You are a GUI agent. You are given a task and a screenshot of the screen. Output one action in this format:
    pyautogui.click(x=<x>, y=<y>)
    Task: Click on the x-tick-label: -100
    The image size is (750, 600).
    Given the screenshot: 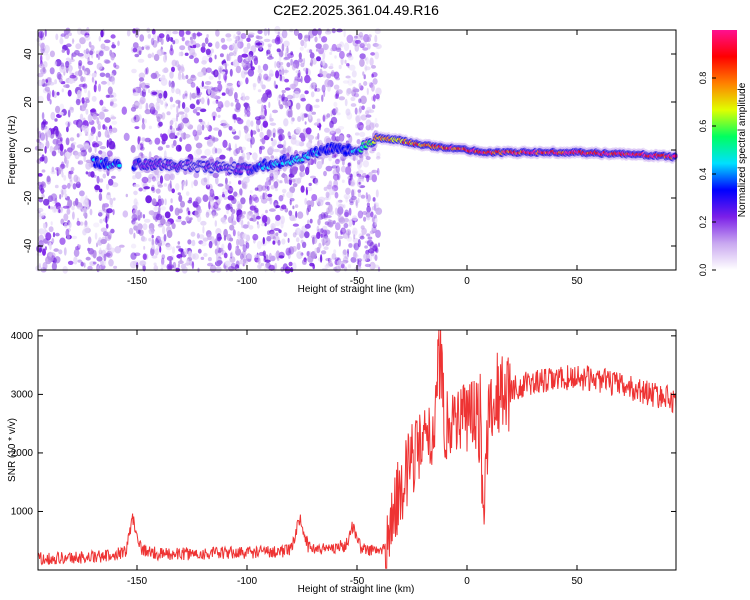 What is the action you would take?
    pyautogui.click(x=247, y=581)
    